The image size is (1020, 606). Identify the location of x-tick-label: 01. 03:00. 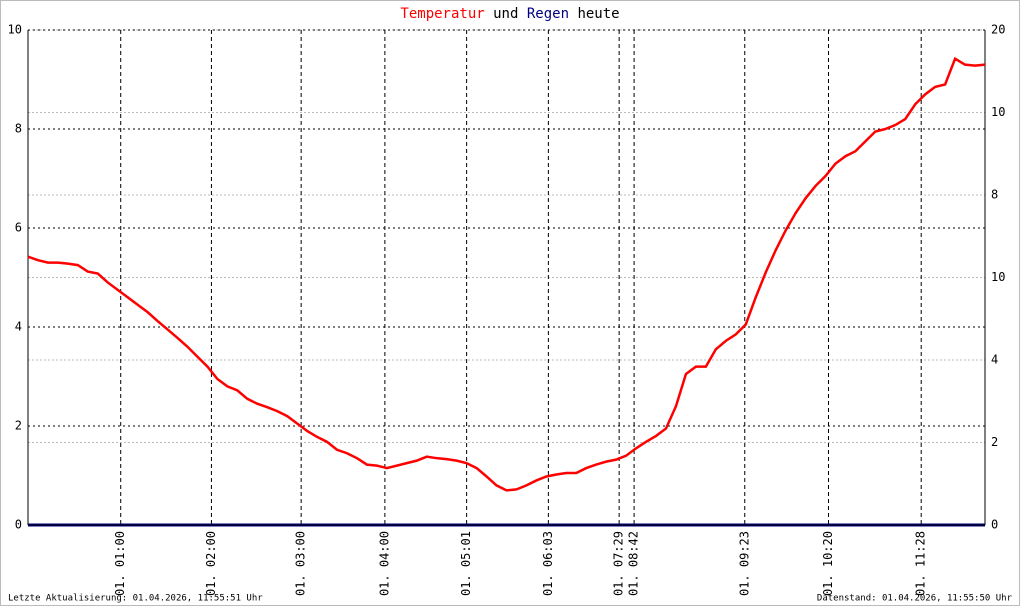
(301, 563).